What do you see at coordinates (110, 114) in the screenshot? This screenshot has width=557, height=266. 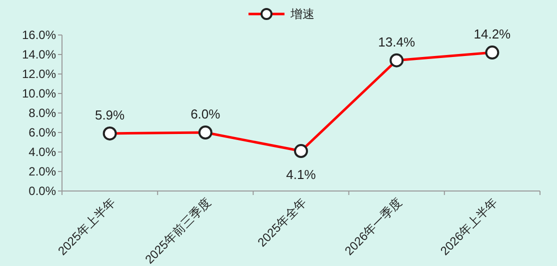 I see `data-label: 5.9%` at bounding box center [110, 114].